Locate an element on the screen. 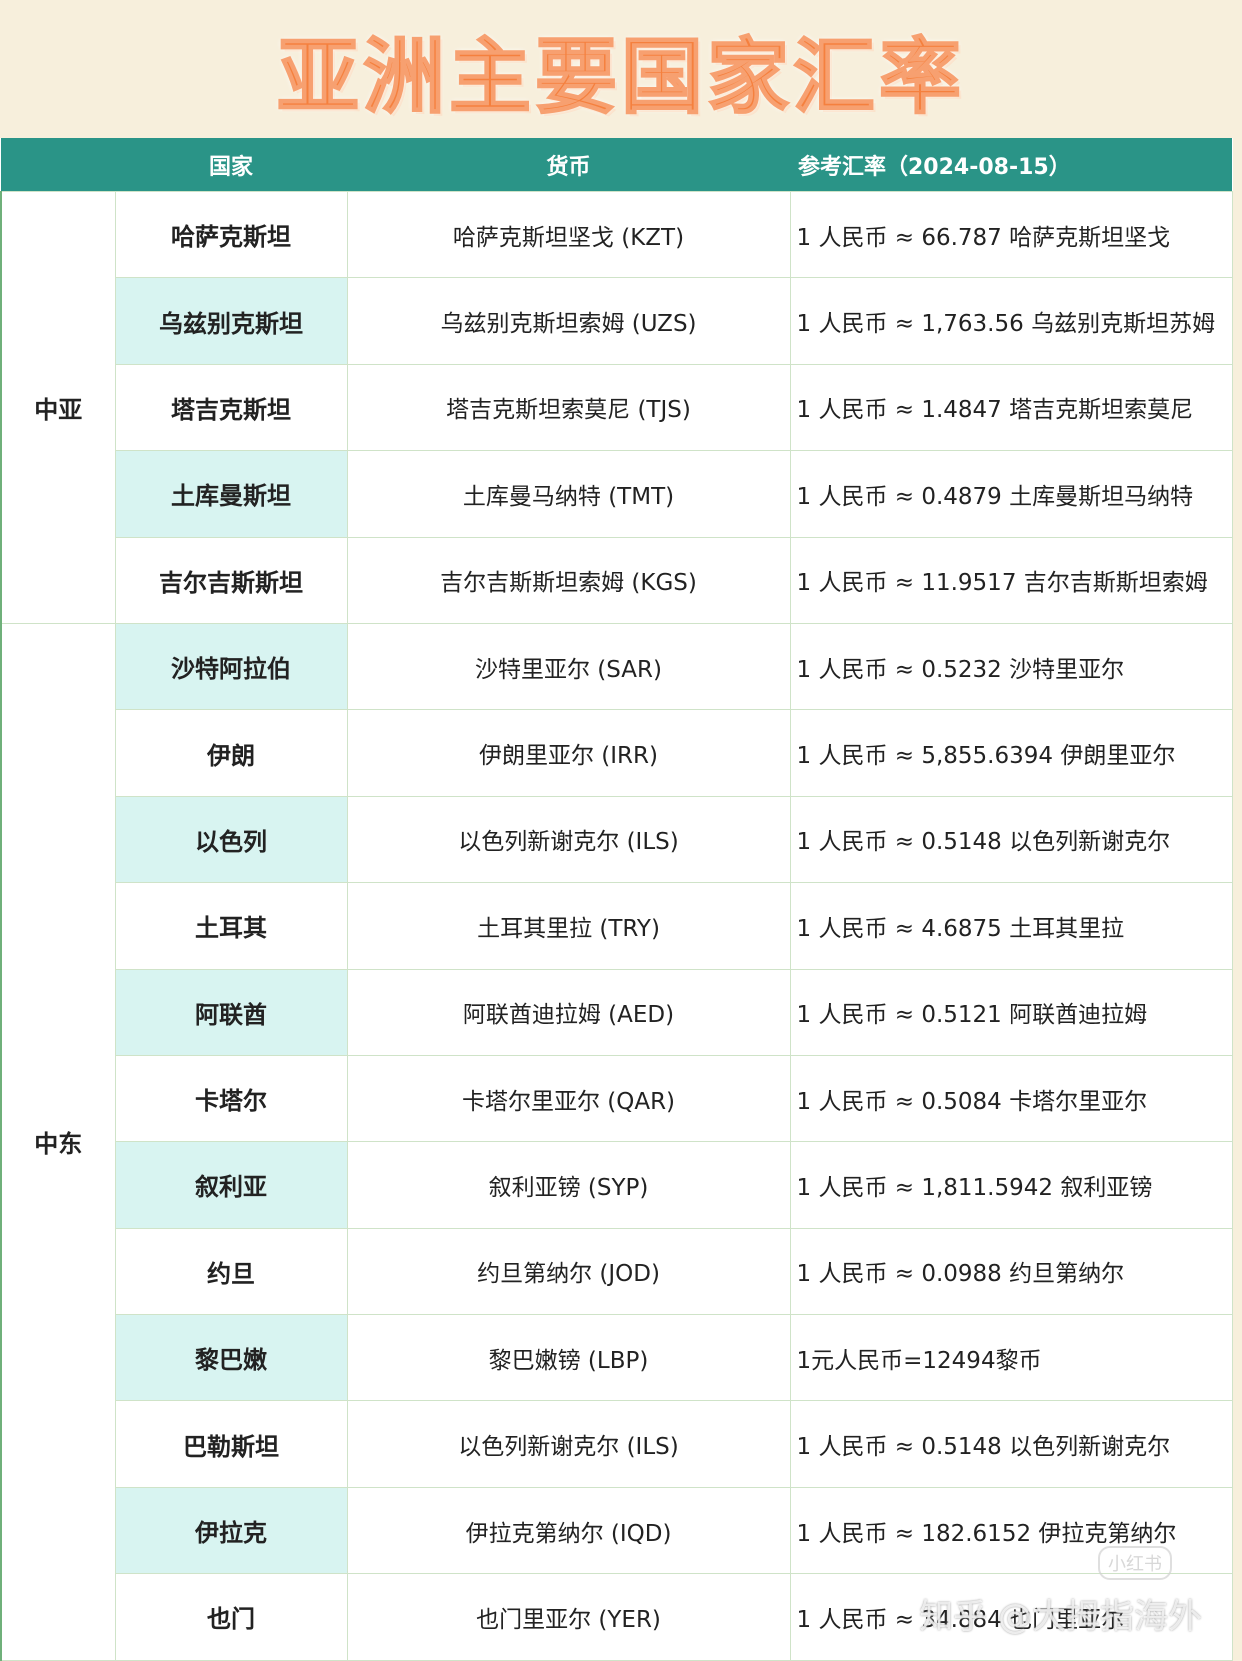  currency-cell: 也门里亚尔 (YER) is located at coordinates (568, 1617).